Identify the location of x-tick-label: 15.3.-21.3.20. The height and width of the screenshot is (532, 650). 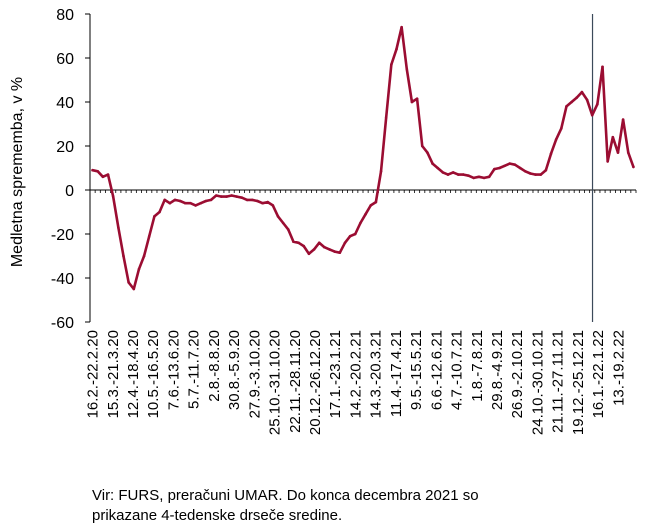
(113, 374).